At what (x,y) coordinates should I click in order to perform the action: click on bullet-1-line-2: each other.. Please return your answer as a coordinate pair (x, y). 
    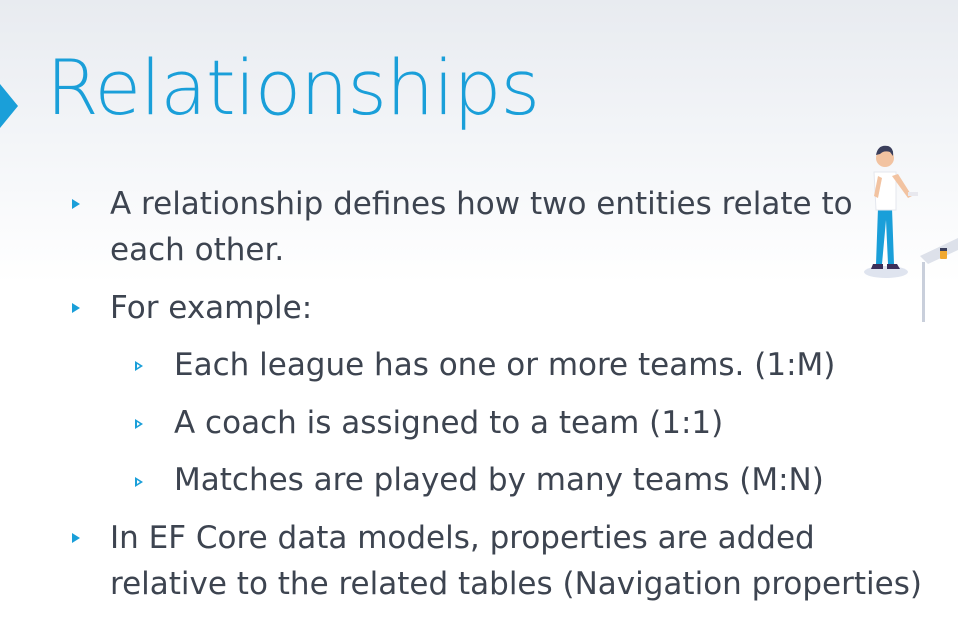
    Looking at the image, I should click on (197, 250).